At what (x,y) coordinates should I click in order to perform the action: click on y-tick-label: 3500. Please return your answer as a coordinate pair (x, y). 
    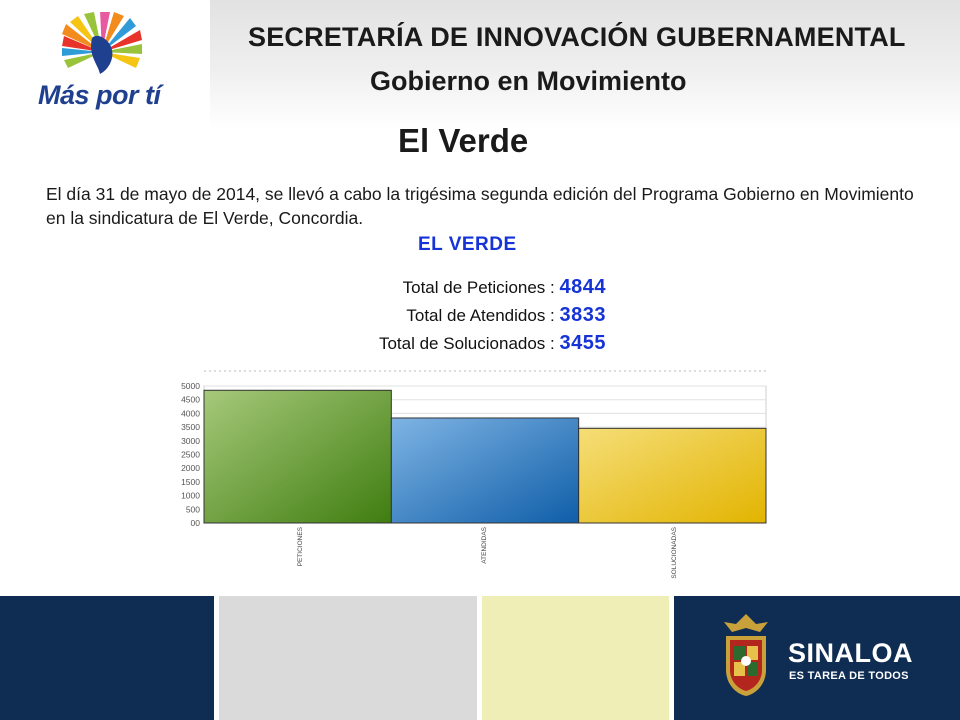
    Looking at the image, I should click on (190, 427).